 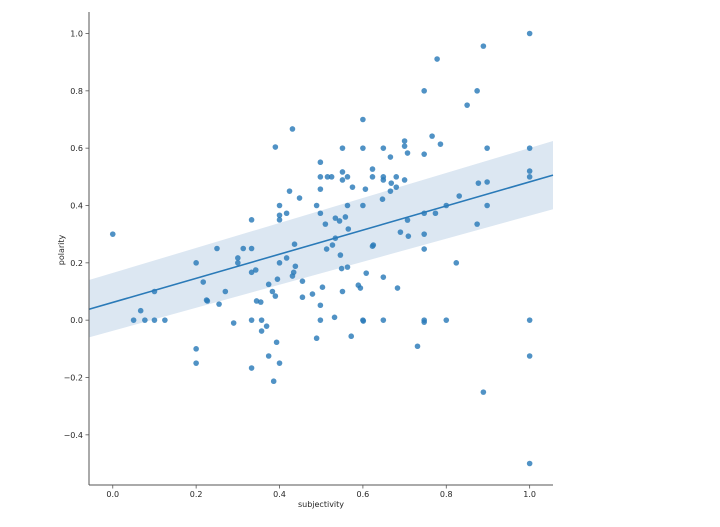 What do you see at coordinates (363, 494) in the screenshot?
I see `x-tick-label: 0.6` at bounding box center [363, 494].